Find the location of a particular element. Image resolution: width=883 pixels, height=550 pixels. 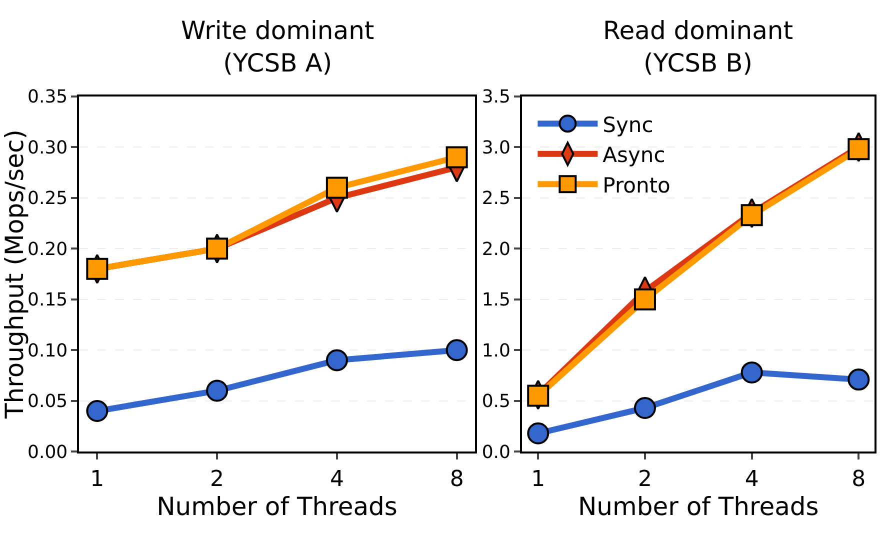

y-tick-label: 2.5 is located at coordinates (496, 199).